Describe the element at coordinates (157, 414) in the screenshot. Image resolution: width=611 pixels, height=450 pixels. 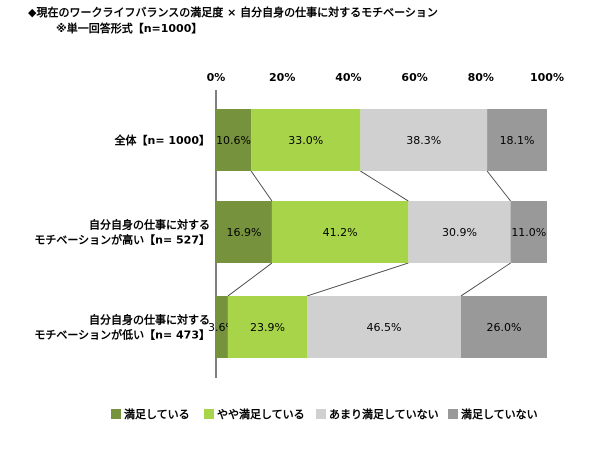
I see `legend-label: 満足している` at that location.